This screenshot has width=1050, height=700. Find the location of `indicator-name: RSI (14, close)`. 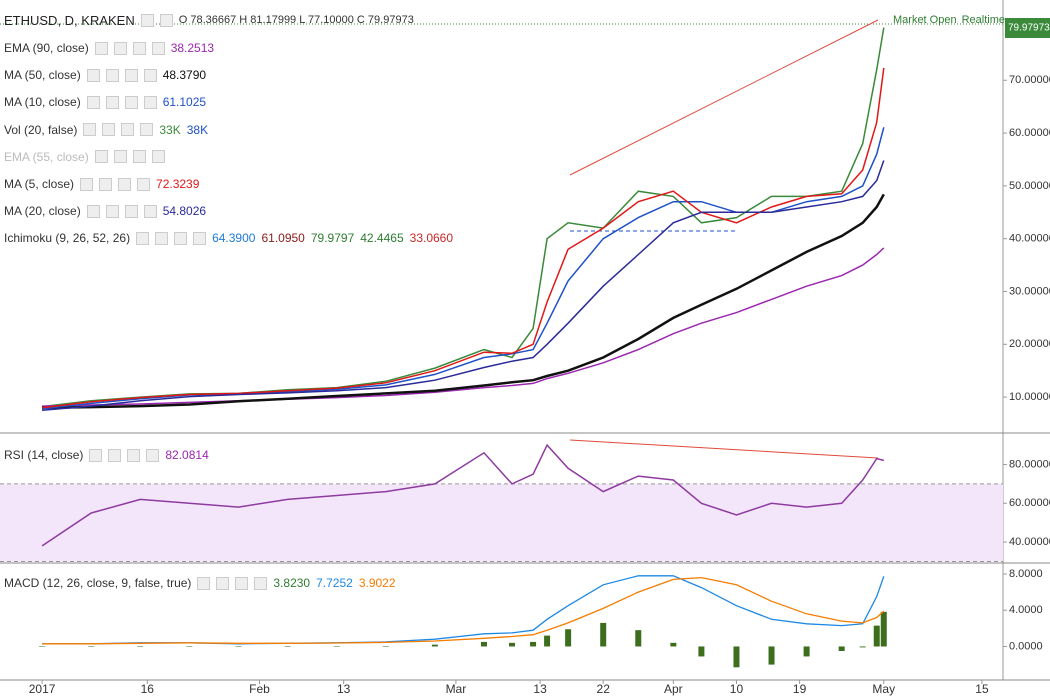

indicator-name: RSI (14, close) is located at coordinates (44, 455).